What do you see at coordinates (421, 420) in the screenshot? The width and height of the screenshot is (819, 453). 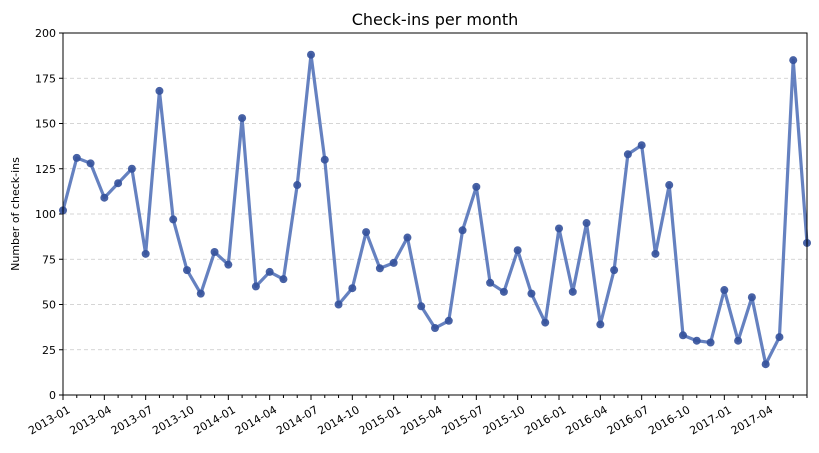 I see `x-tick-label: 2015-04` at bounding box center [421, 420].